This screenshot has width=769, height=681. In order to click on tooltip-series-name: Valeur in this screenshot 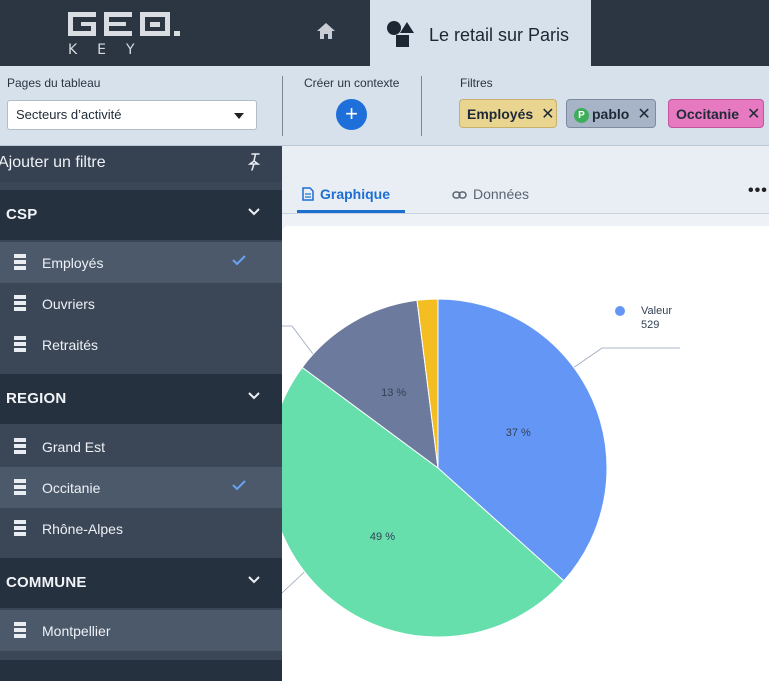, I will do `click(656, 311)`.